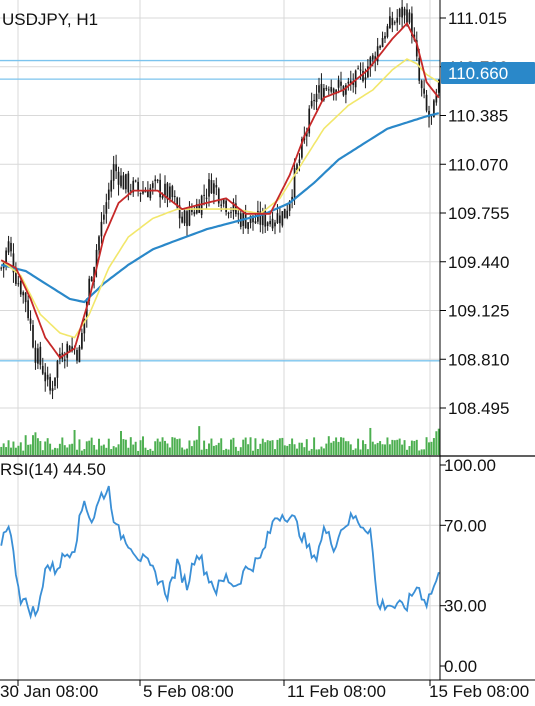 This screenshot has height=706, width=535. I want to click on time-tick-label: 11 Feb 08:00, so click(336, 691).